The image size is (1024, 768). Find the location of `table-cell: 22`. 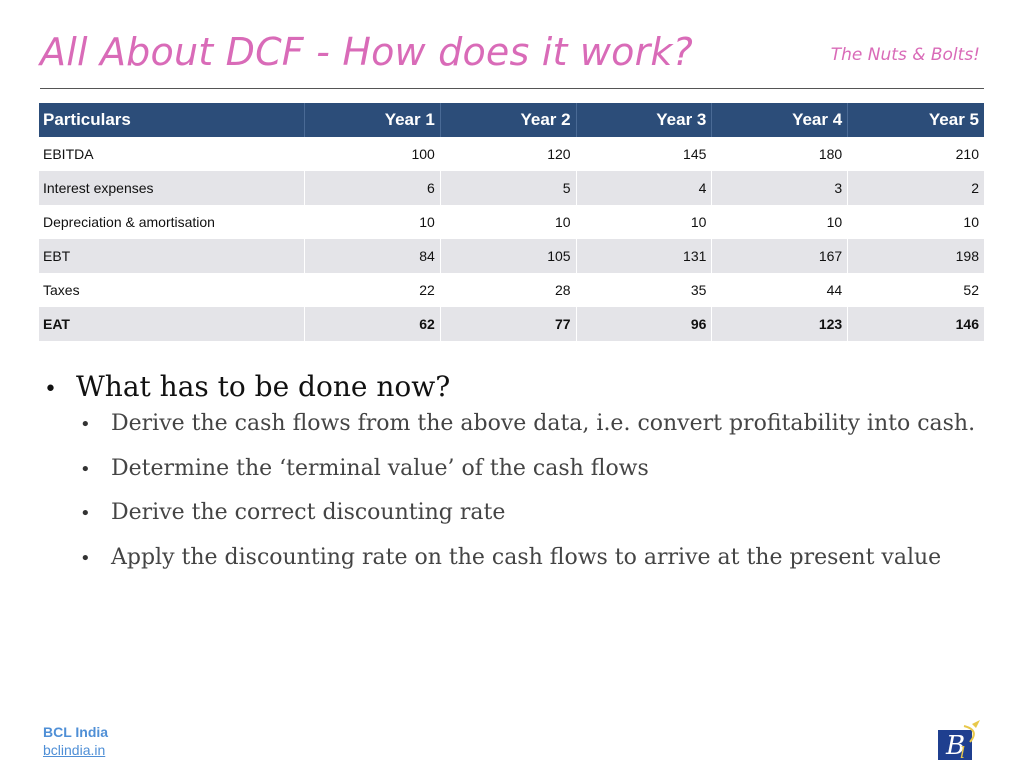

table-cell: 22 is located at coordinates (373, 290).